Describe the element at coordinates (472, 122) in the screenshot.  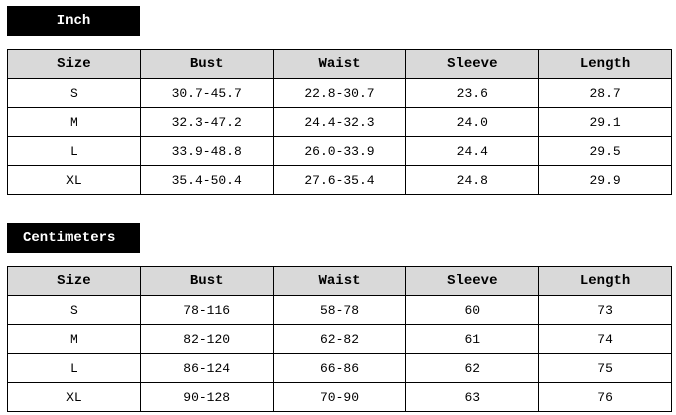
I see `cell-sleeve: 24.0` at that location.